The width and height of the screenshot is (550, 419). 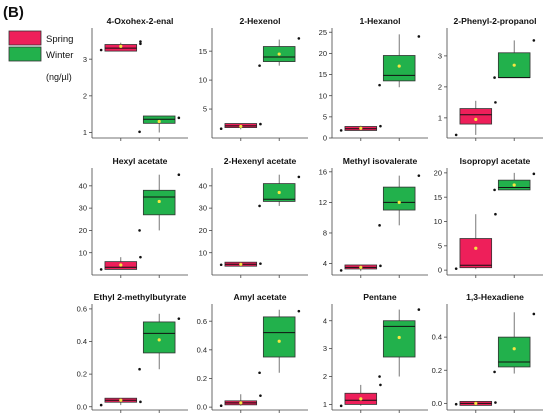 What do you see at coordinates (440, 245) in the screenshot?
I see `y-tick-label: 5` at bounding box center [440, 245].